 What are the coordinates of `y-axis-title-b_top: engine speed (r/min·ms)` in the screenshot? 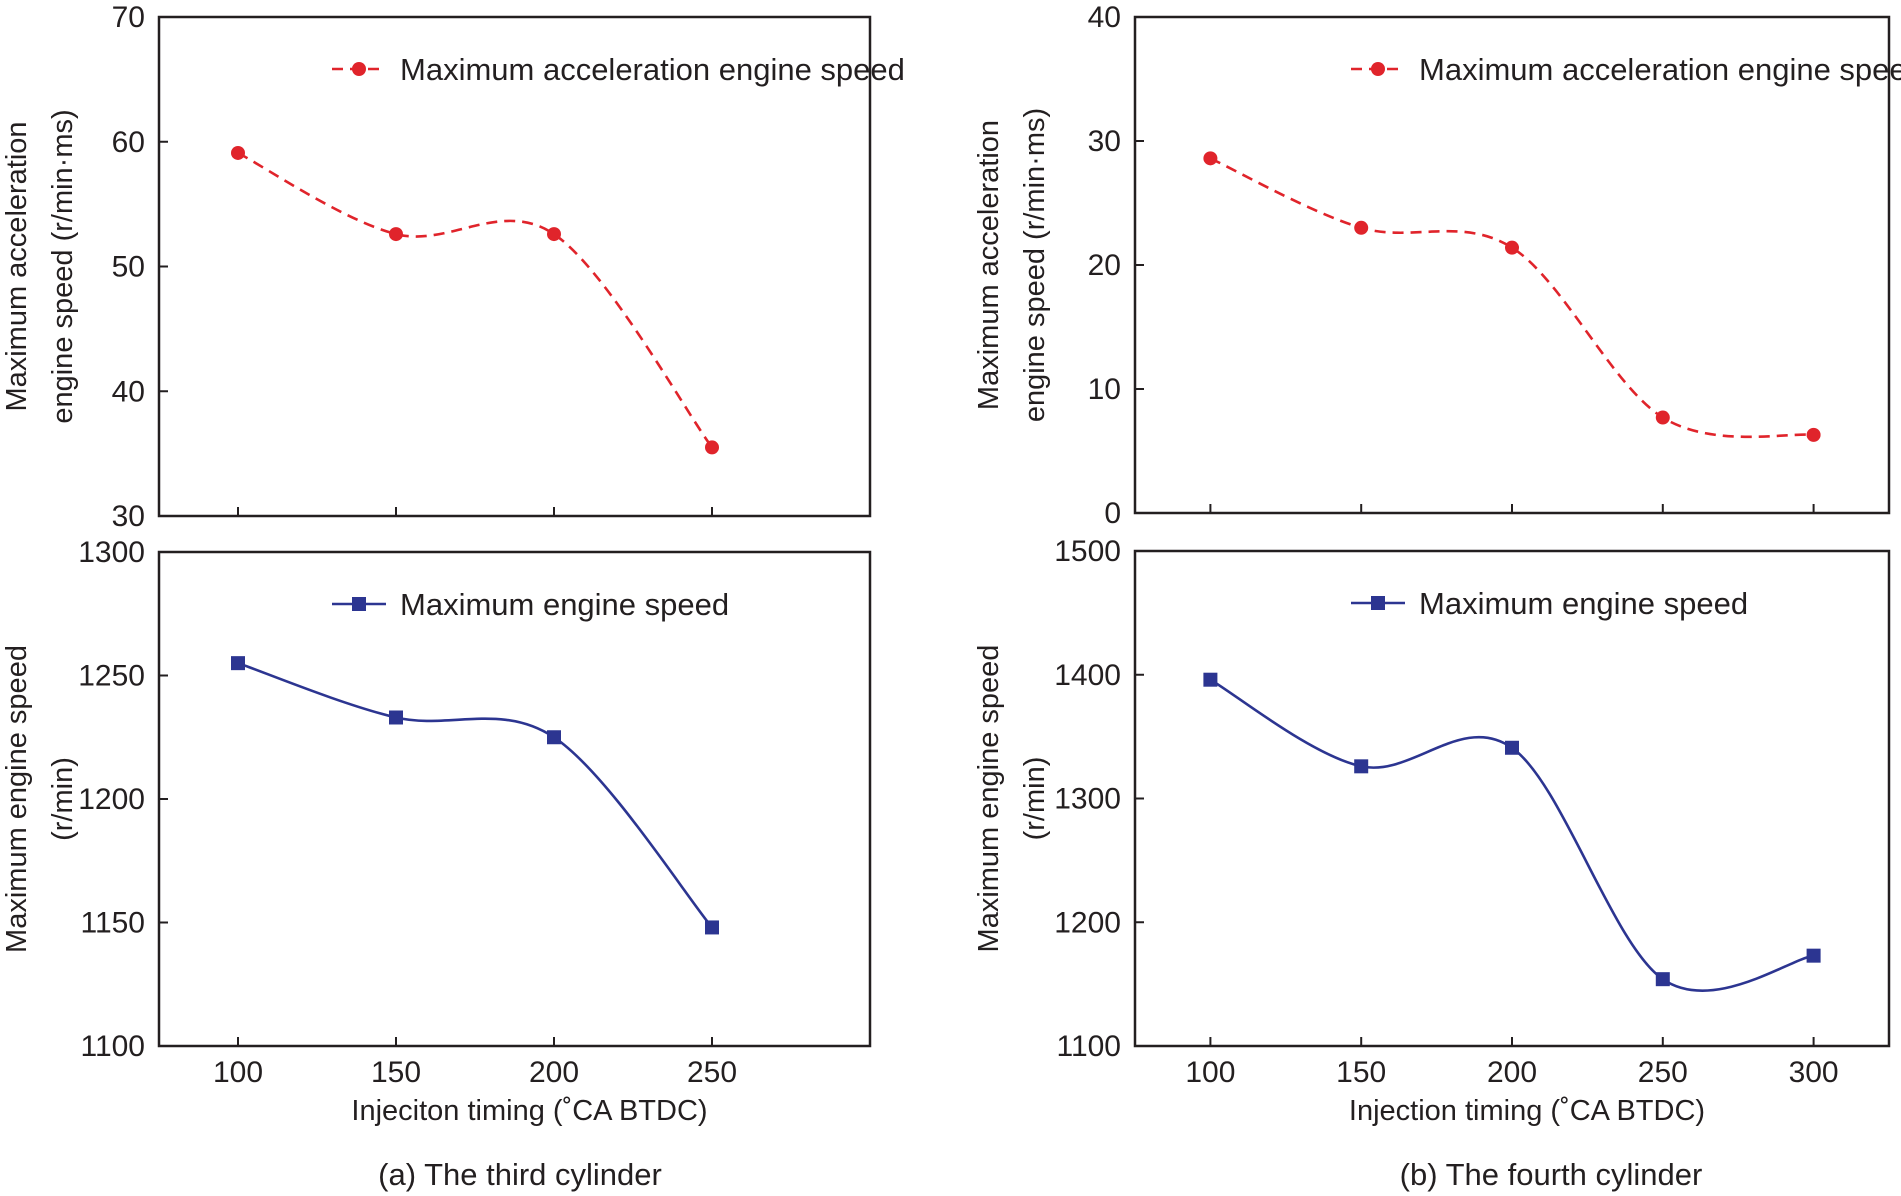 It's located at (1035, 265).